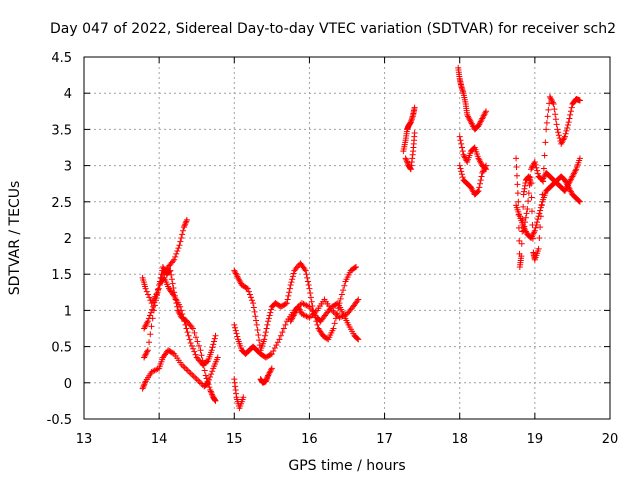 Image resolution: width=640 pixels, height=480 pixels. What do you see at coordinates (309, 439) in the screenshot?
I see `x-tick-label: 16` at bounding box center [309, 439].